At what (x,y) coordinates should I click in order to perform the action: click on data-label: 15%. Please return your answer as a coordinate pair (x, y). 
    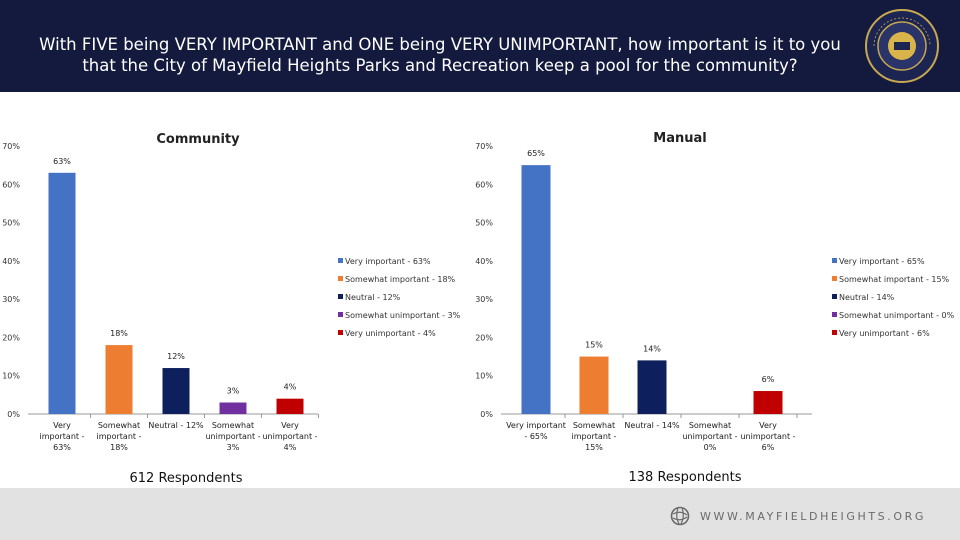
    Looking at the image, I should click on (594, 345).